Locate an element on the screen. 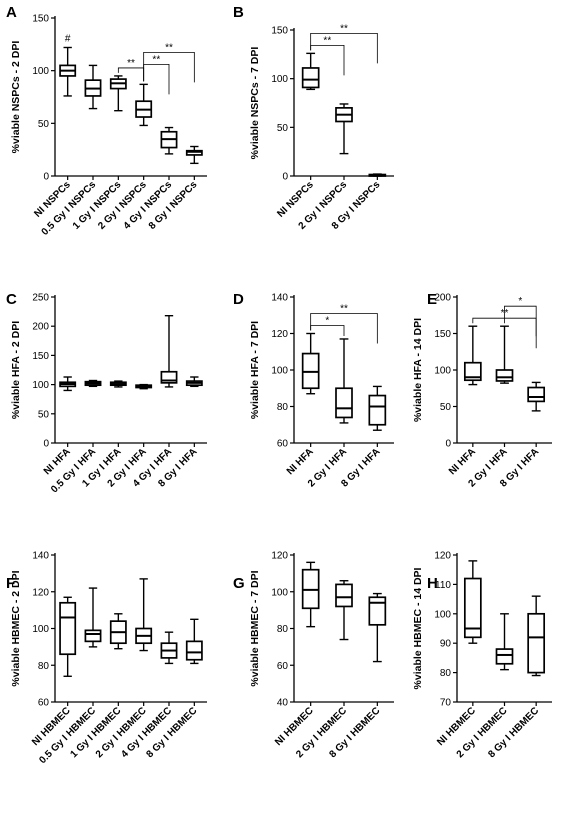 The image size is (567, 817). y-tick-label: 250 is located at coordinates (40, 298).